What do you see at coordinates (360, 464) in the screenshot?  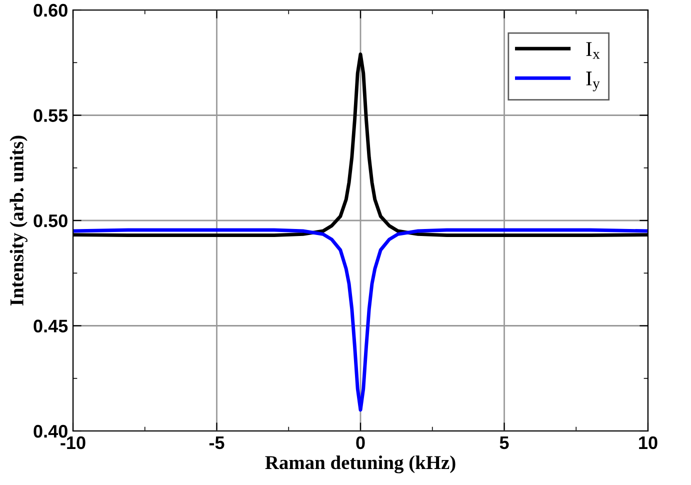 I see `x-axis-title: Raman detuning (kHz)` at bounding box center [360, 464].